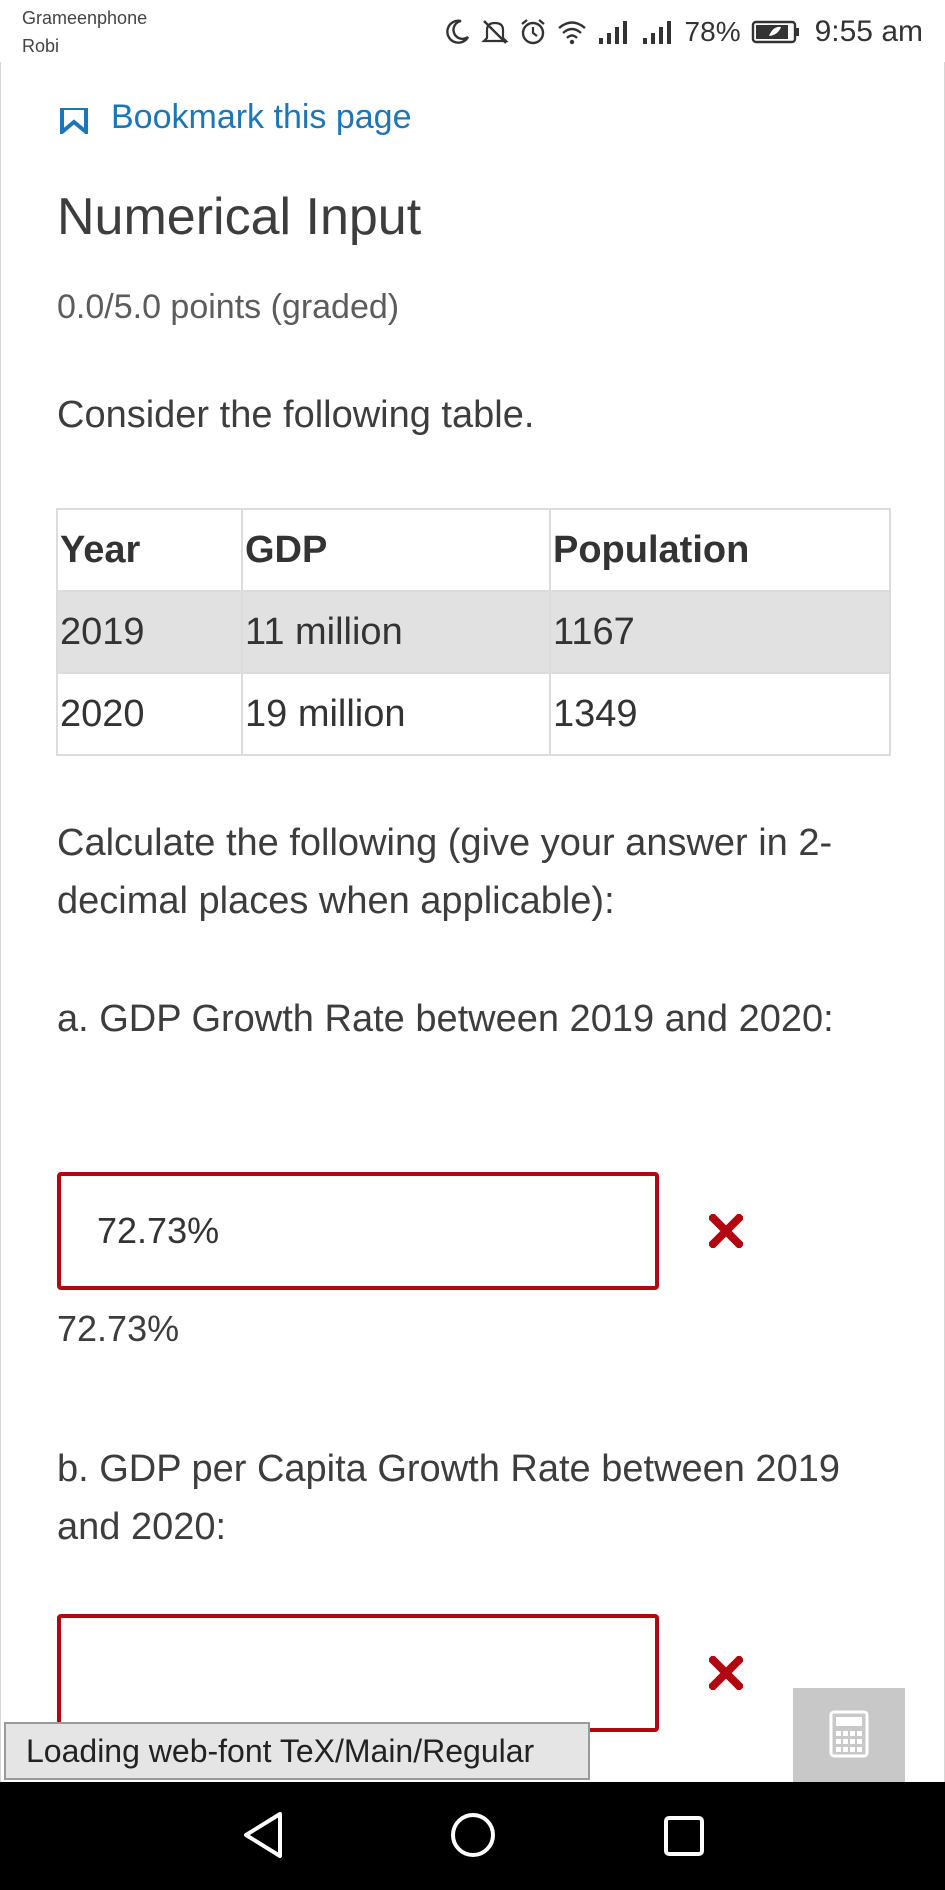 This screenshot has height=1890, width=945. I want to click on clock: 9:55 am, so click(868, 31).